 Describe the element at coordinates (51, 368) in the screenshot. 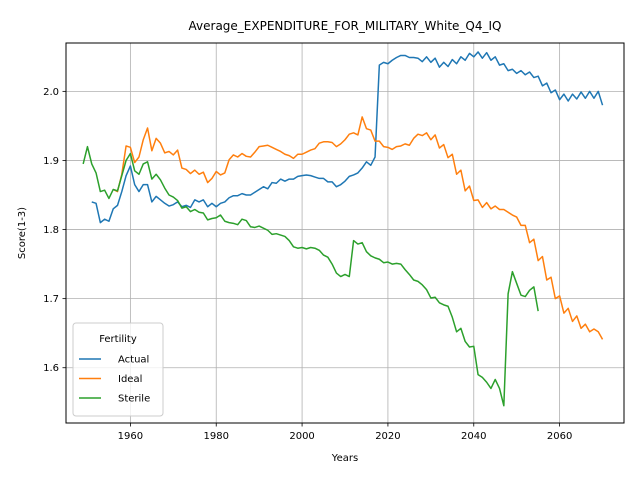

I see `y-tick-label: 1.6` at that location.